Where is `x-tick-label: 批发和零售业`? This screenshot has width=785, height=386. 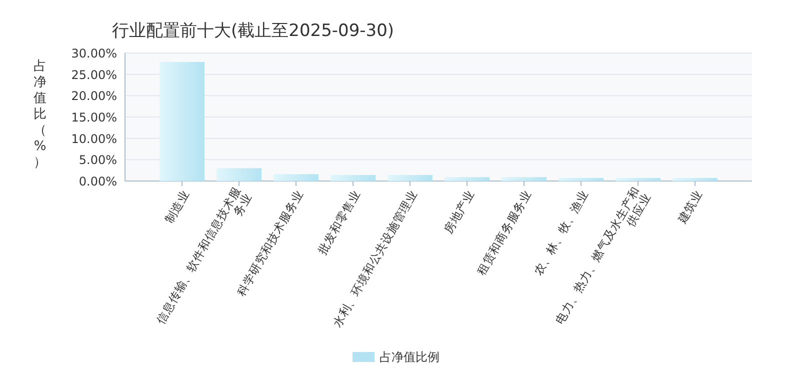
x-tick-label: 批发和零售业 is located at coordinates (339, 222).